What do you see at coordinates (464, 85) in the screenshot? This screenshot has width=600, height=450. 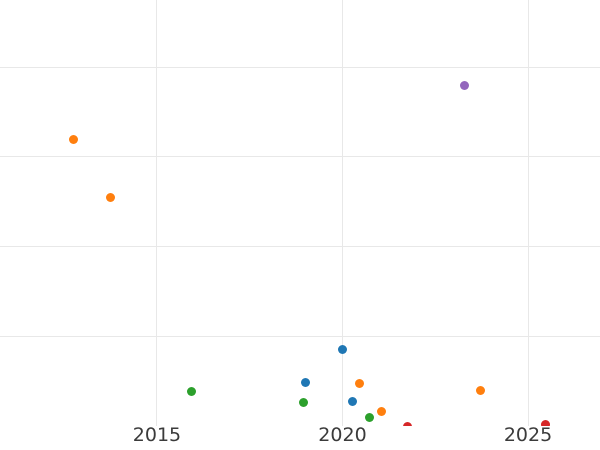 I see `data-point-purple` at bounding box center [464, 85].